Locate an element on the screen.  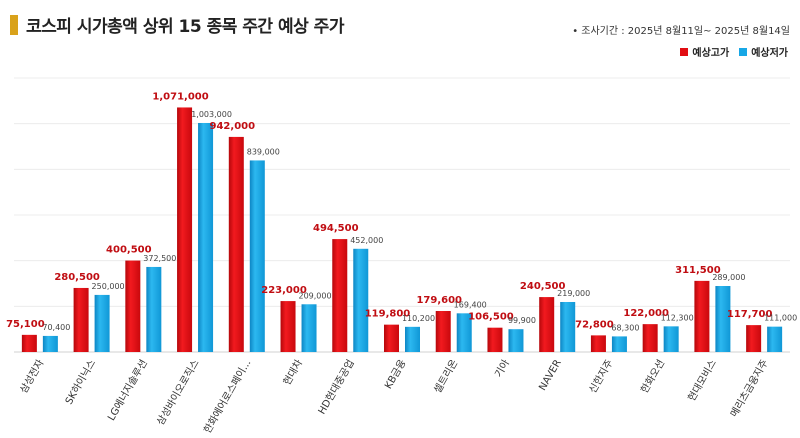
page-title: 코스피 시가총액 상위 15 종목 주간 예상 주가 is located at coordinates (185, 27).